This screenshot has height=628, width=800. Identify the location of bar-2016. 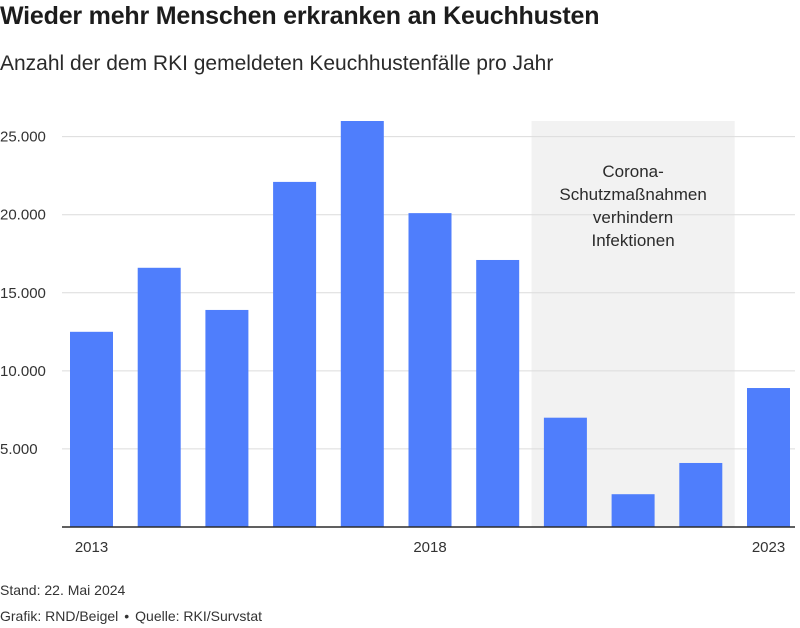
(295, 354).